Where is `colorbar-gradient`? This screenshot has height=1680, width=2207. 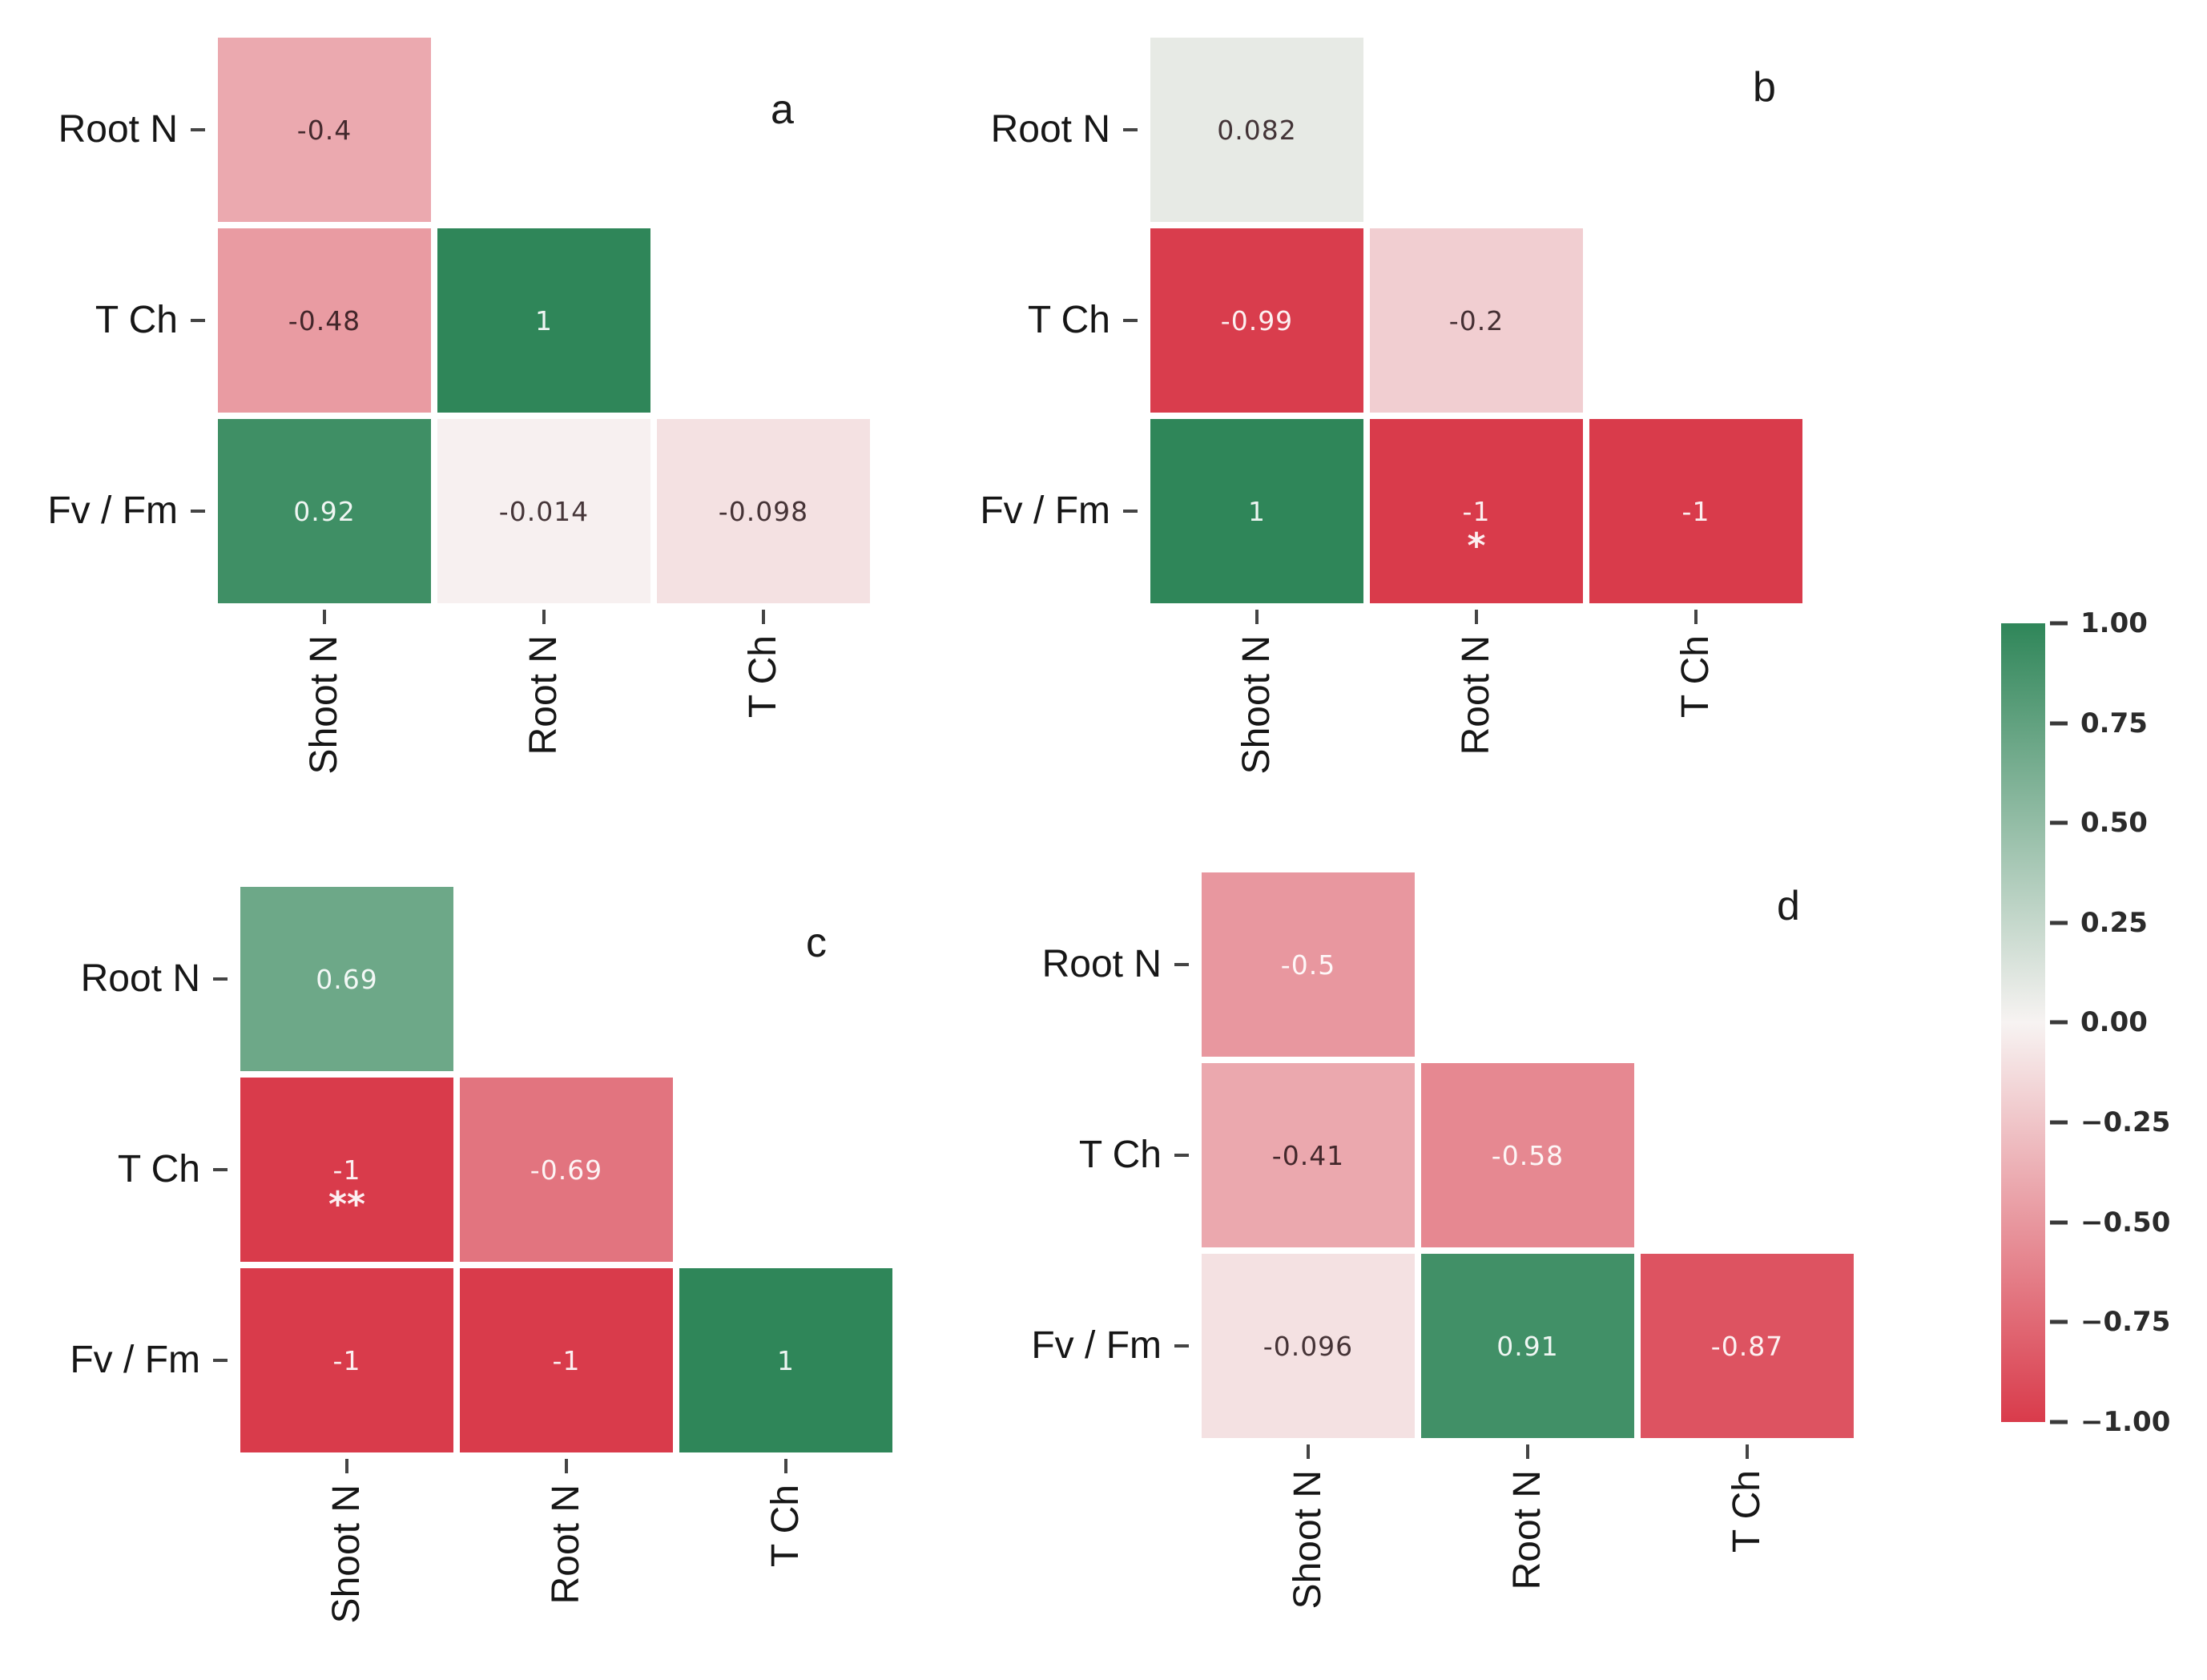
colorbar-gradient is located at coordinates (2023, 1022).